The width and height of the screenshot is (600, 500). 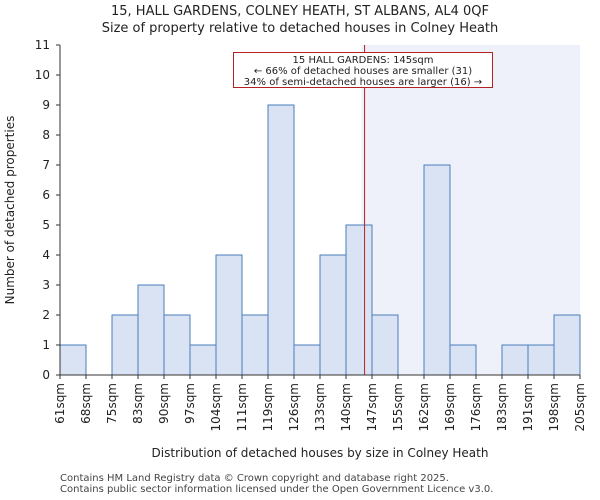 What do you see at coordinates (476, 407) in the screenshot?
I see `x-tick-label-176sqm: 176sqm` at bounding box center [476, 407].